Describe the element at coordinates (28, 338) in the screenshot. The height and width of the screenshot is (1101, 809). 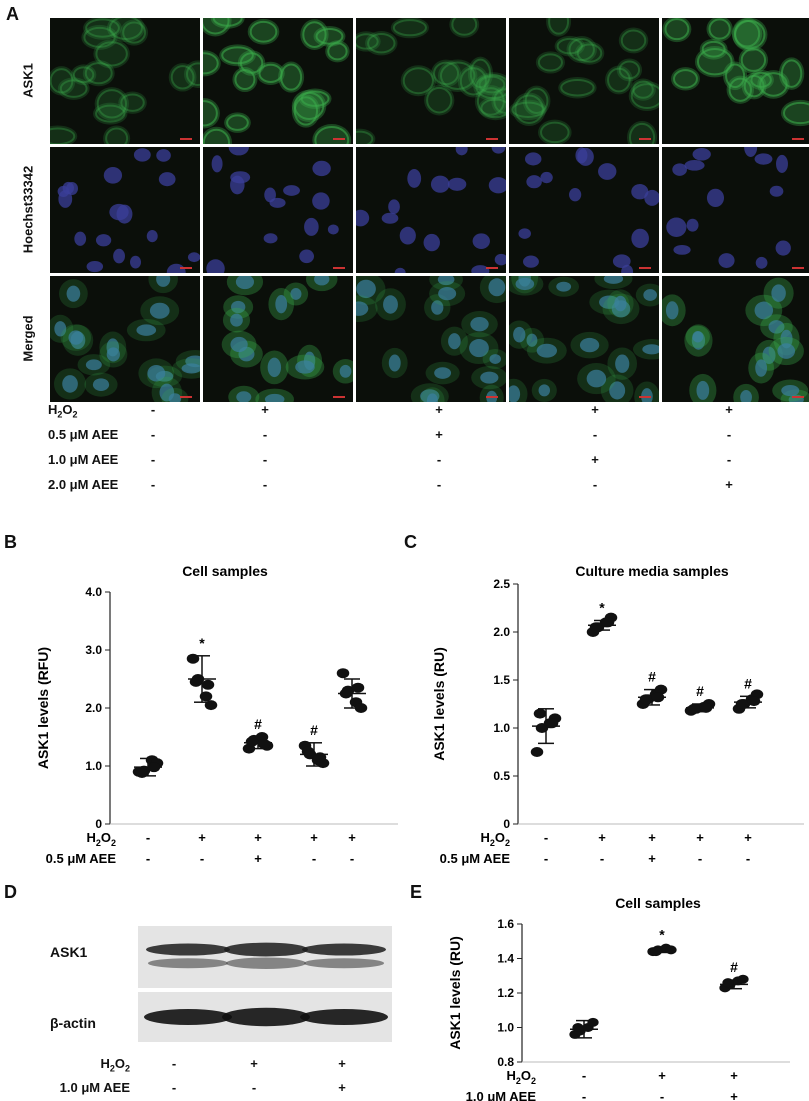
I see `row-label-merged: Merged` at that location.